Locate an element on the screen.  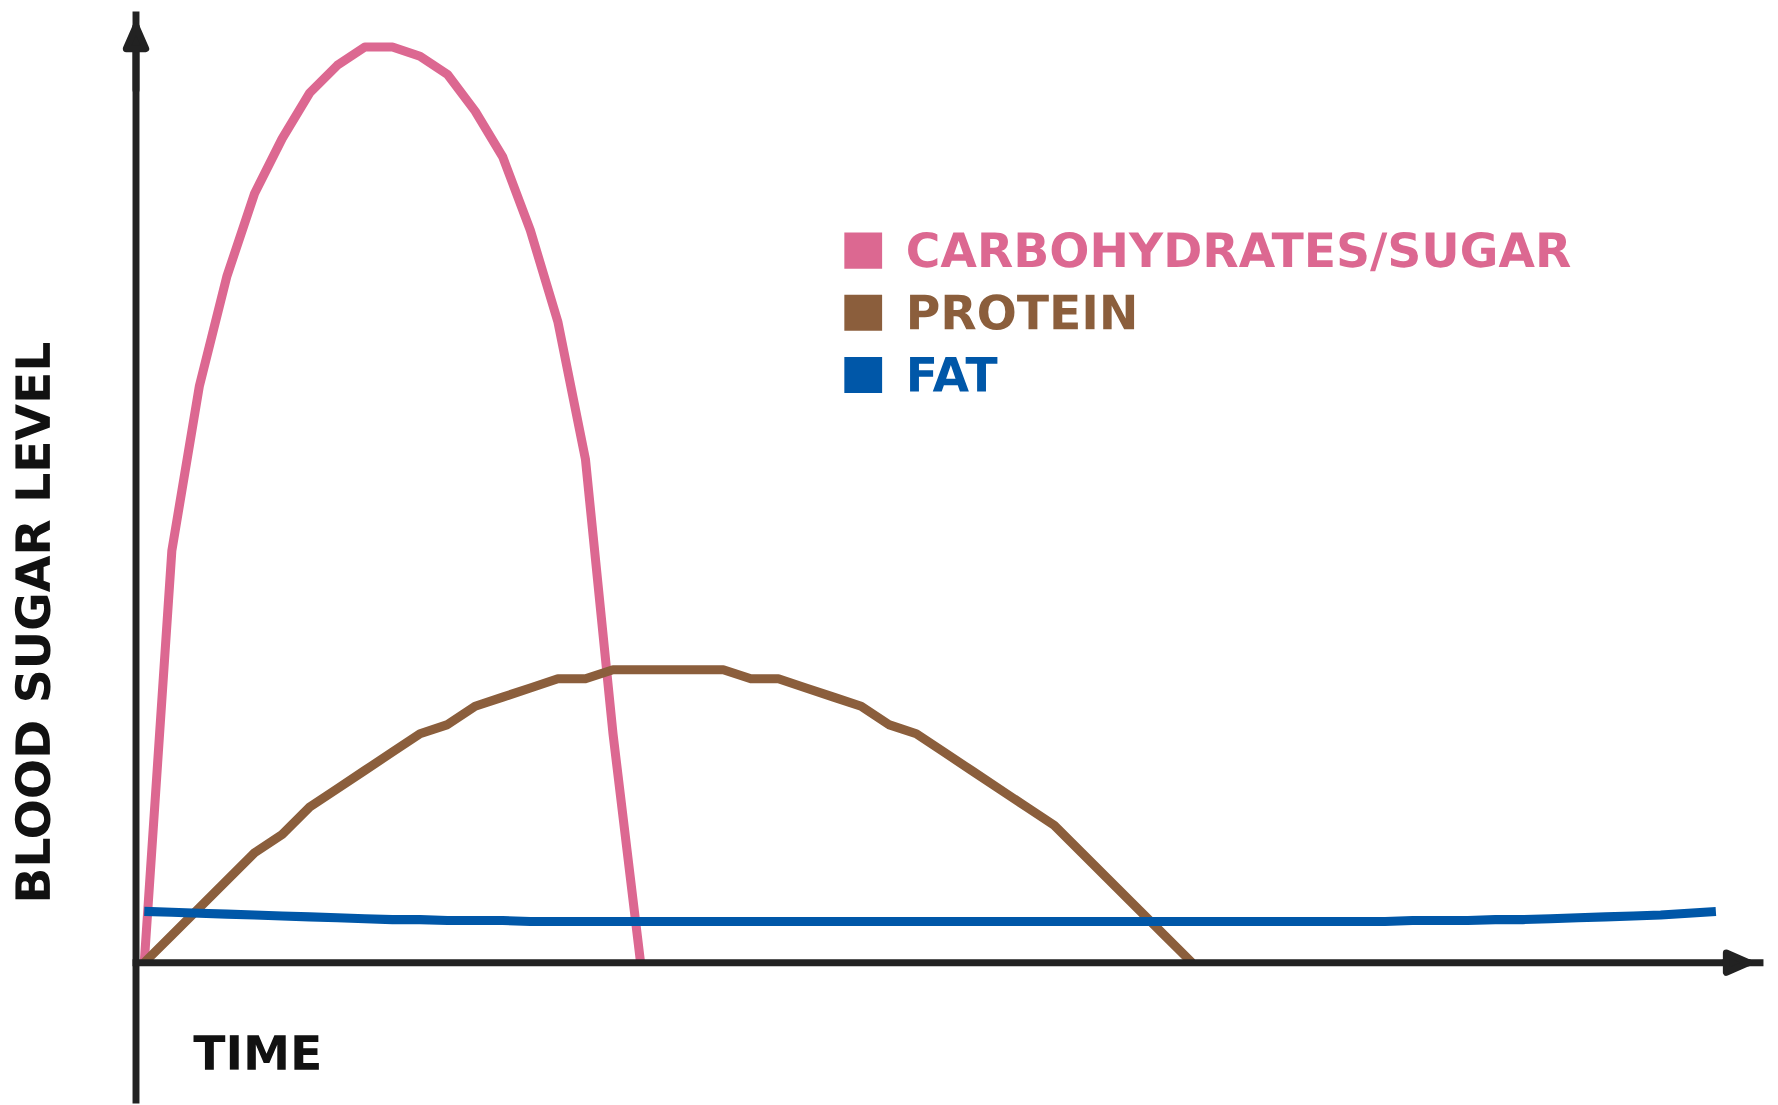
legend-label: CARBOHYDRATES/SUGAR is located at coordinates (1239, 251).